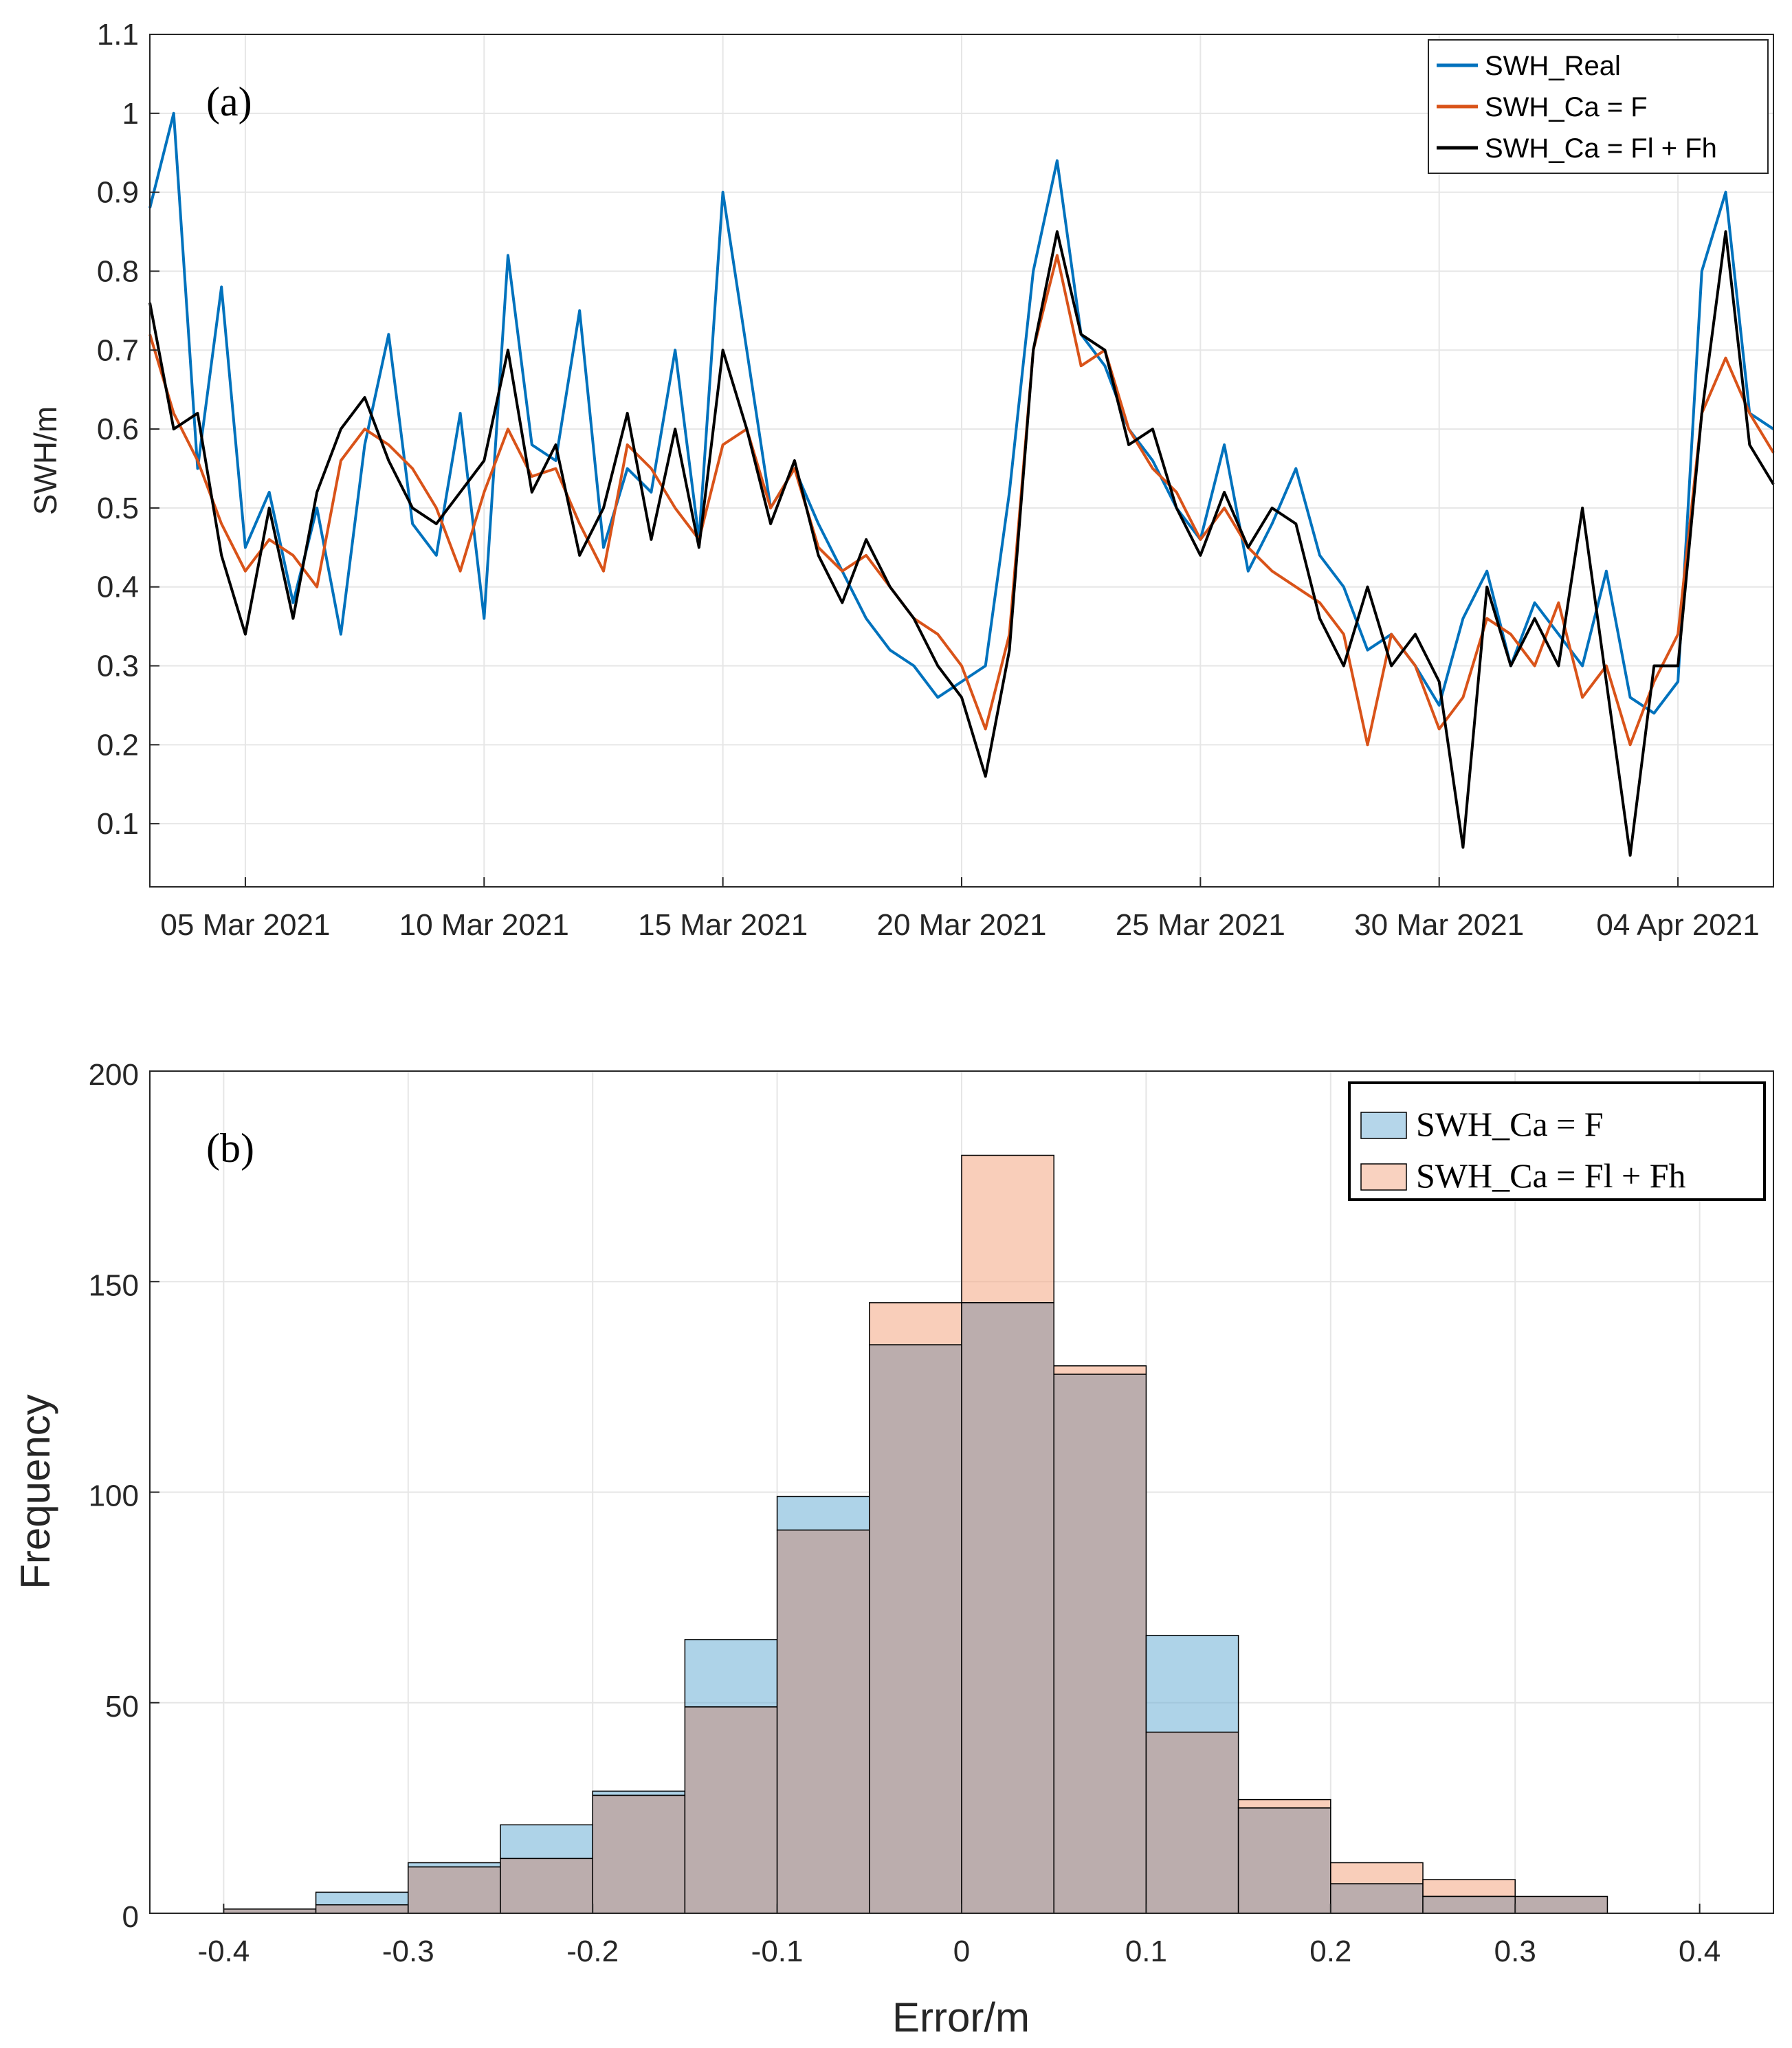 The image size is (1792, 2048). I want to click on x-tick-label: 0, so click(961, 1951).